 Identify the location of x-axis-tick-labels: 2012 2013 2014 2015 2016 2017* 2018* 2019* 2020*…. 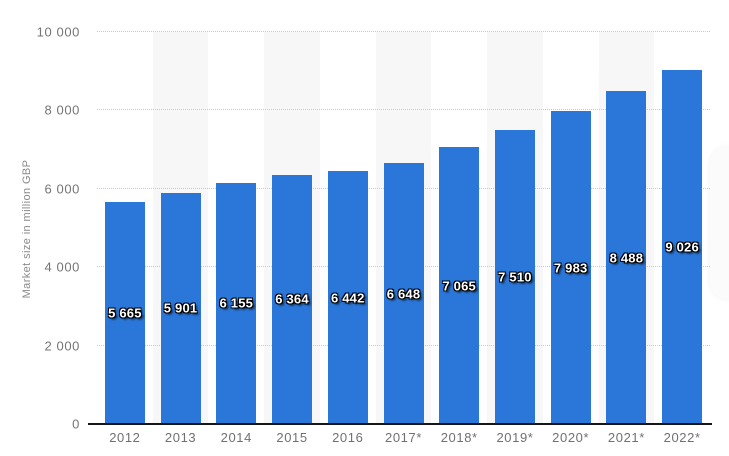
(403, 439).